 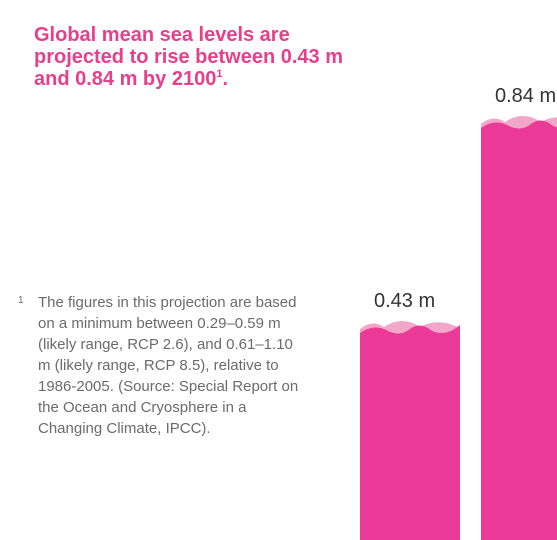 I want to click on headline-footnote-ref: 1, so click(x=219, y=74).